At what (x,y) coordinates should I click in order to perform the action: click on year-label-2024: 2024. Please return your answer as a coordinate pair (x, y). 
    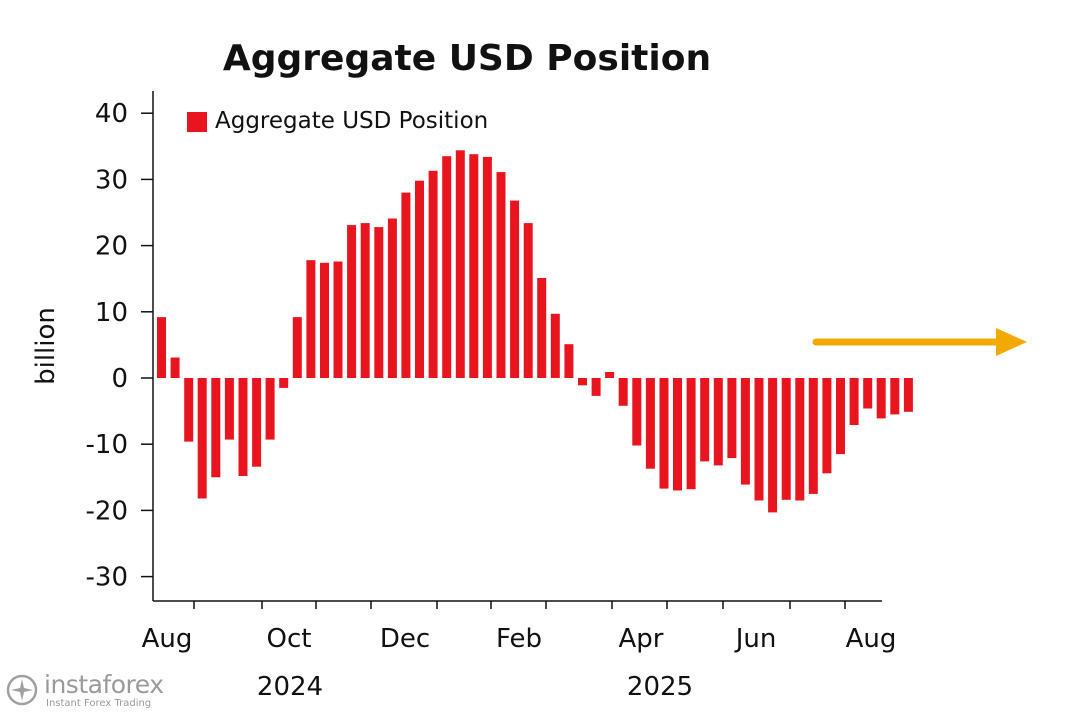
    Looking at the image, I should click on (290, 687).